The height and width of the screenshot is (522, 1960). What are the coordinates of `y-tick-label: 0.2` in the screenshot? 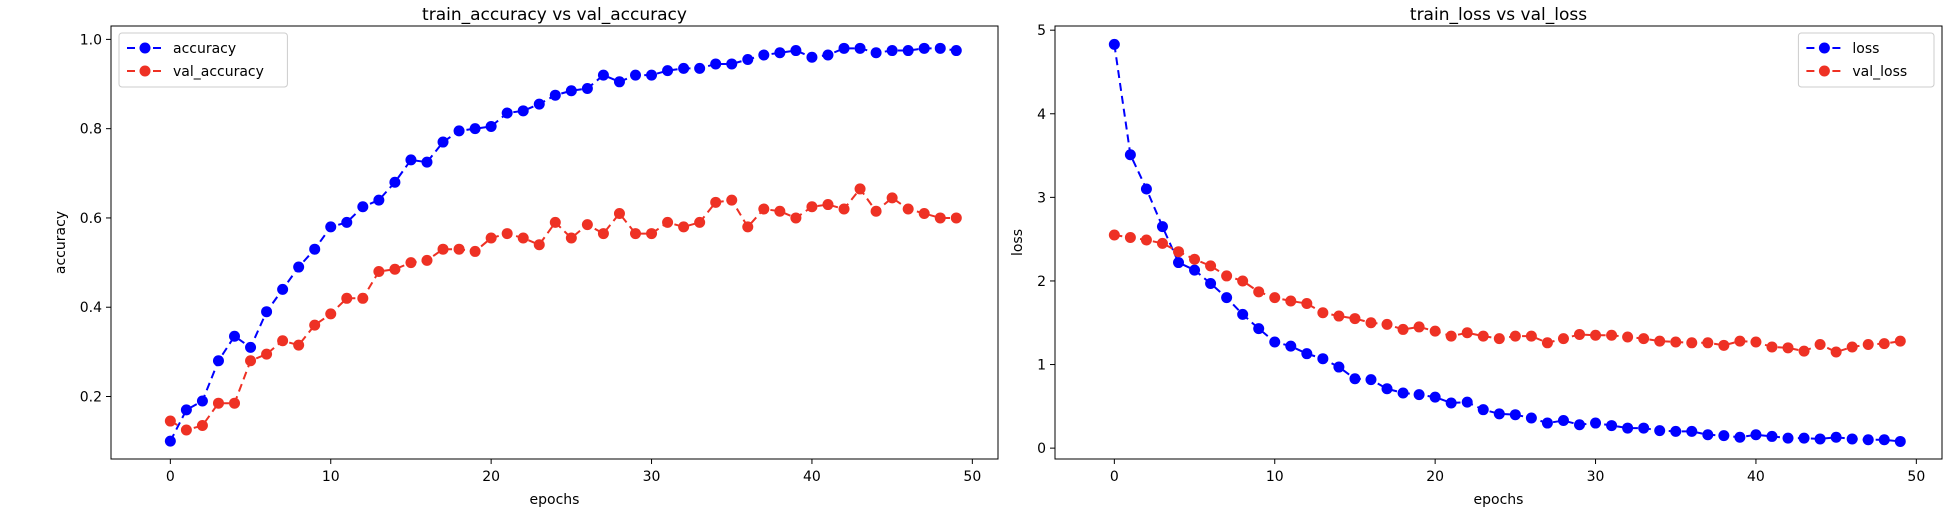 It's located at (91, 398).